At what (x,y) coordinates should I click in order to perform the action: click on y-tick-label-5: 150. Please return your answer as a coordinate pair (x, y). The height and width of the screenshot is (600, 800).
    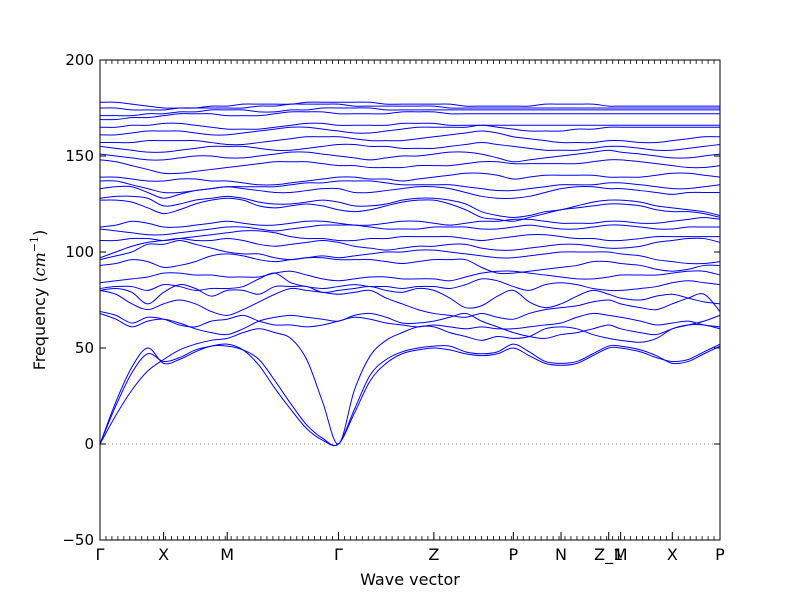
    Looking at the image, I should click on (79, 156).